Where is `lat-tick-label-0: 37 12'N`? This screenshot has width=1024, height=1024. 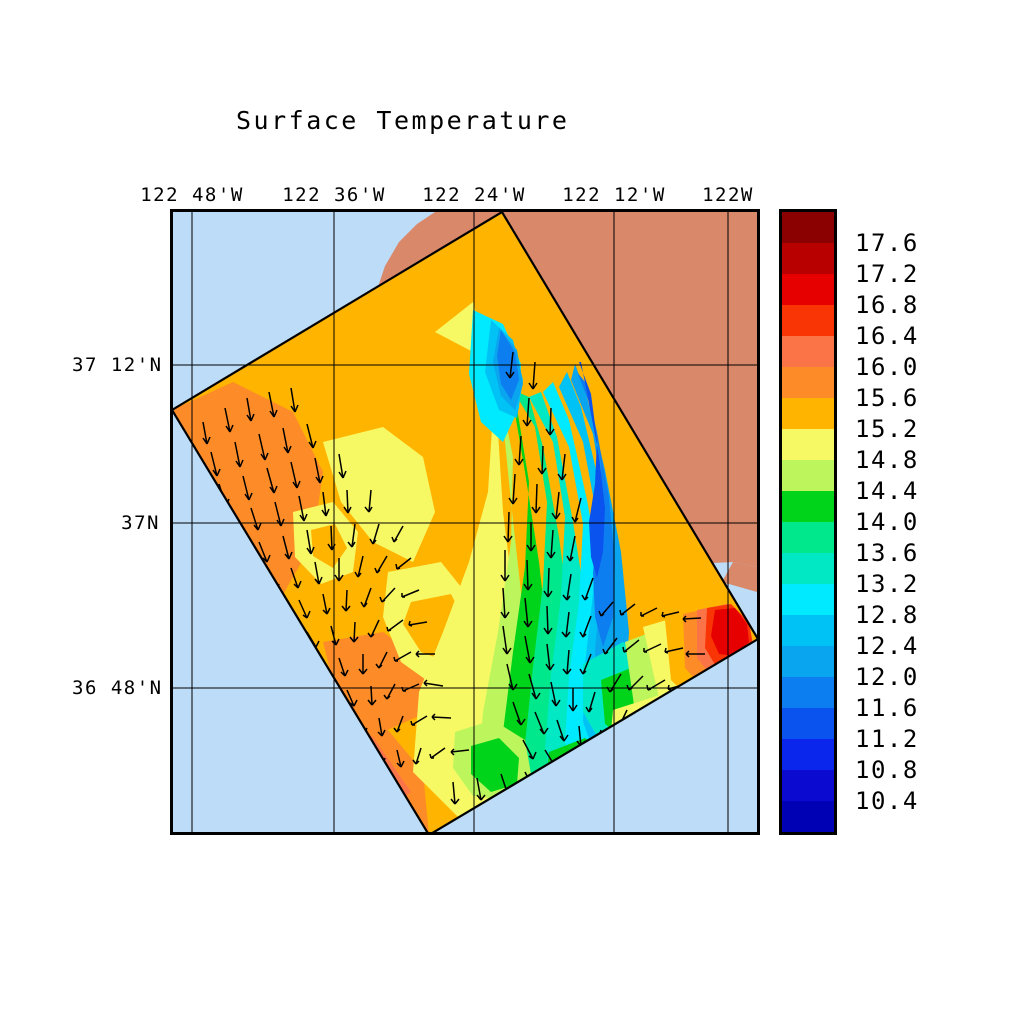 lat-tick-label-0: 37 12'N is located at coordinates (117, 365).